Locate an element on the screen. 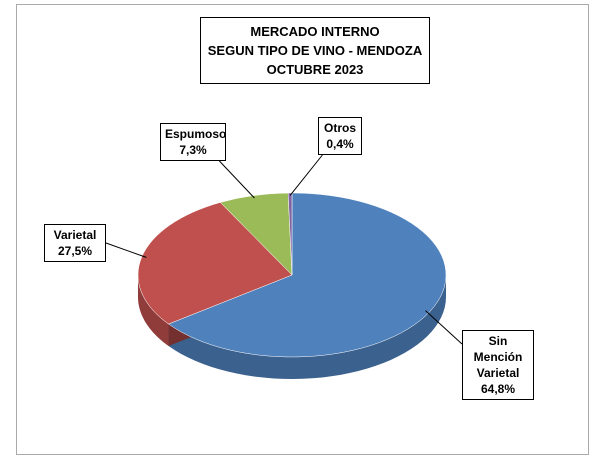 This screenshot has height=456, width=594. value-label: 27,5% is located at coordinates (75, 251).